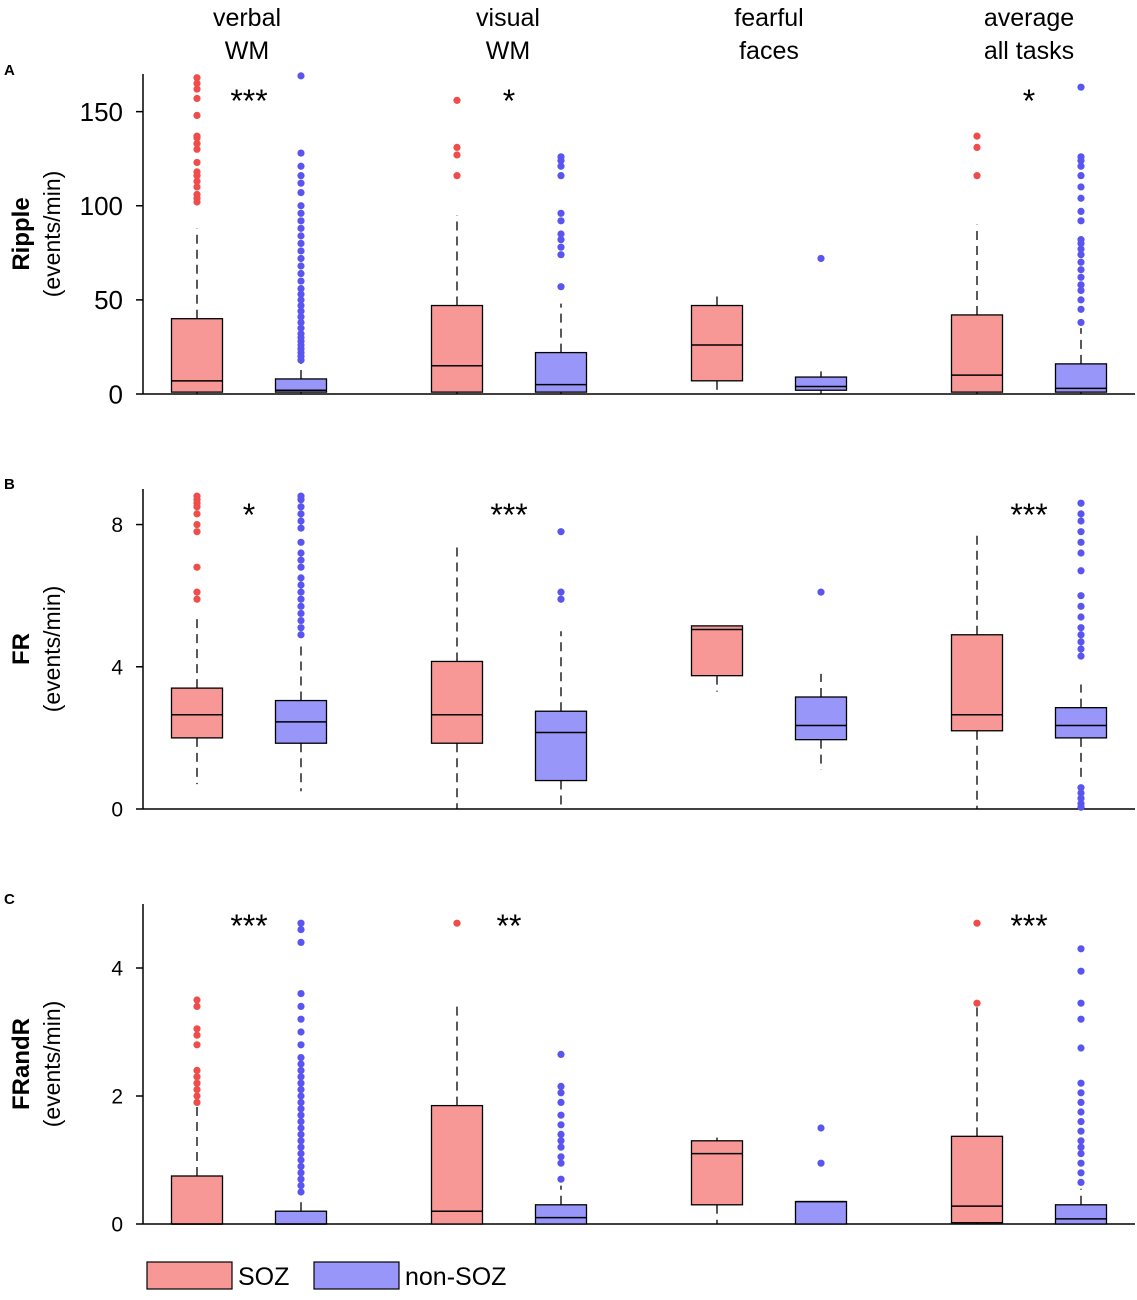  Describe the element at coordinates (9, 899) in the screenshot. I see `panel-label-c: C` at that location.